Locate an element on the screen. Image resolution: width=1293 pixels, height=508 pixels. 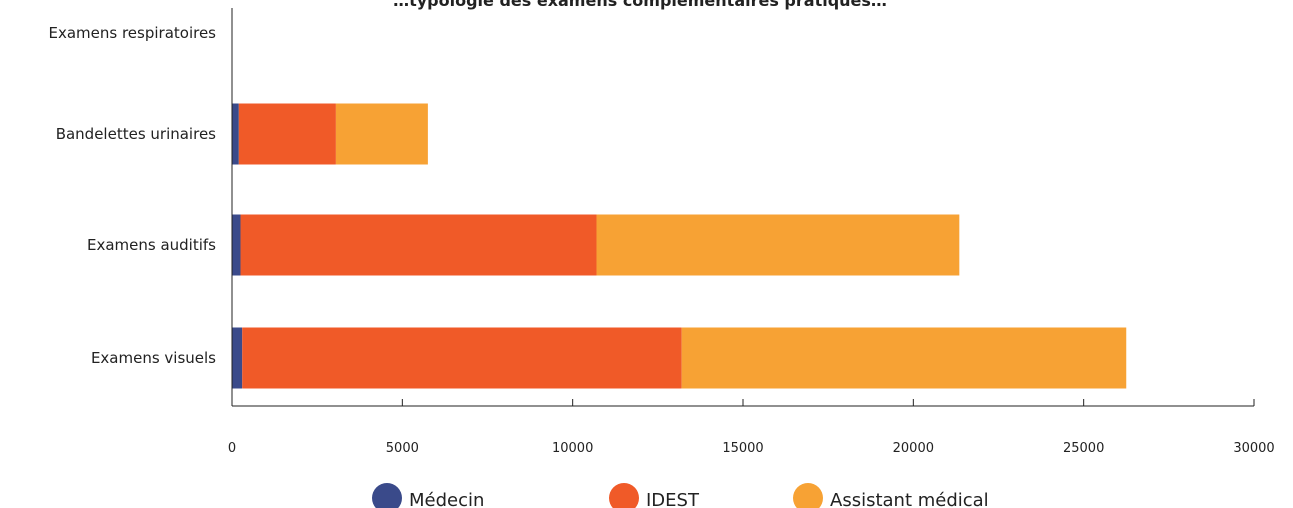
legend-swatch-assistant-medical is located at coordinates (808, 495).